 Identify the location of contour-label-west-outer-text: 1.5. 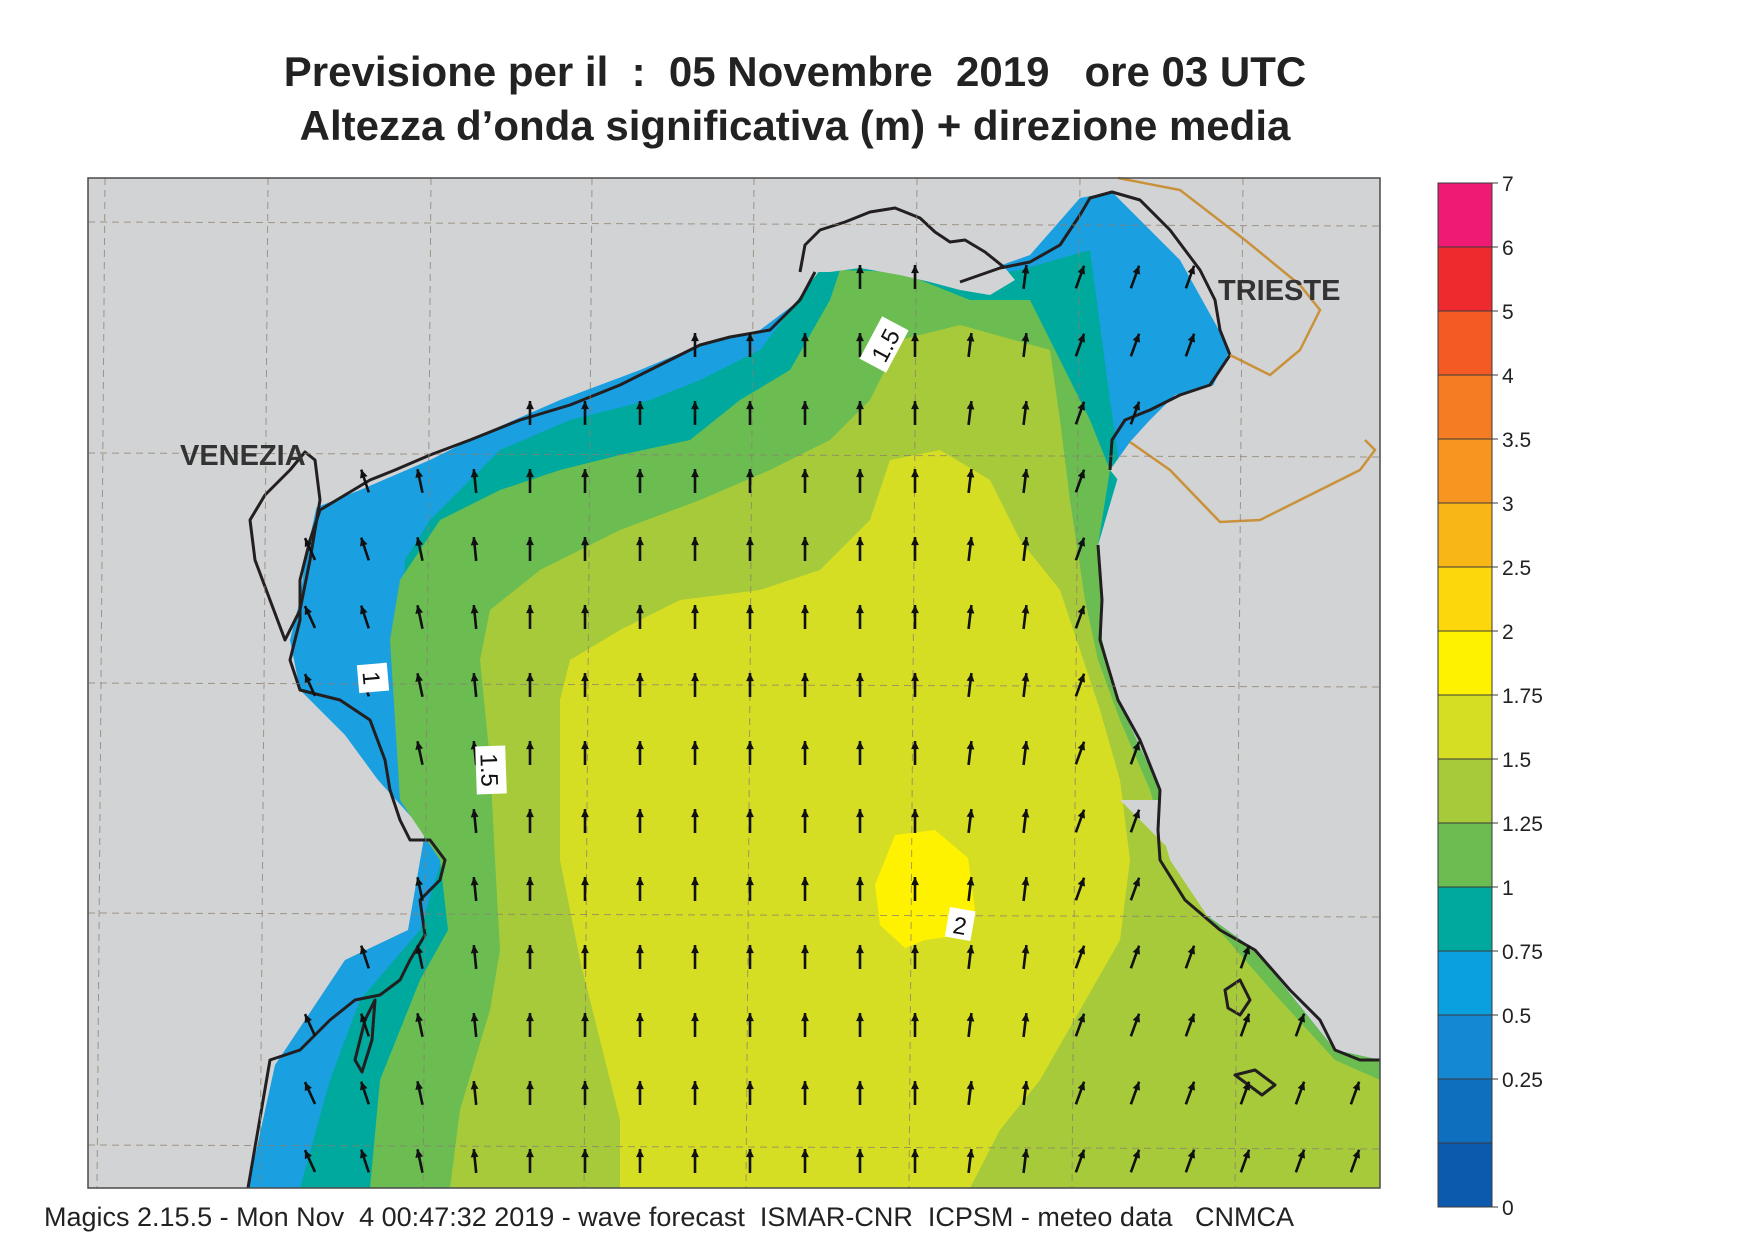
(488, 770).